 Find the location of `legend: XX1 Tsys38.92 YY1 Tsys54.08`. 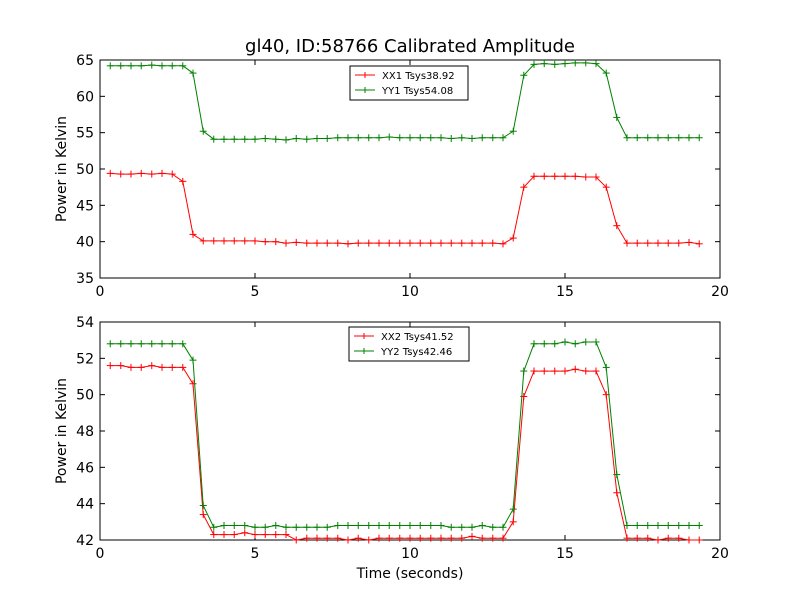

legend: XX1 Tsys38.92 YY1 Tsys54.08 is located at coordinates (409, 83).